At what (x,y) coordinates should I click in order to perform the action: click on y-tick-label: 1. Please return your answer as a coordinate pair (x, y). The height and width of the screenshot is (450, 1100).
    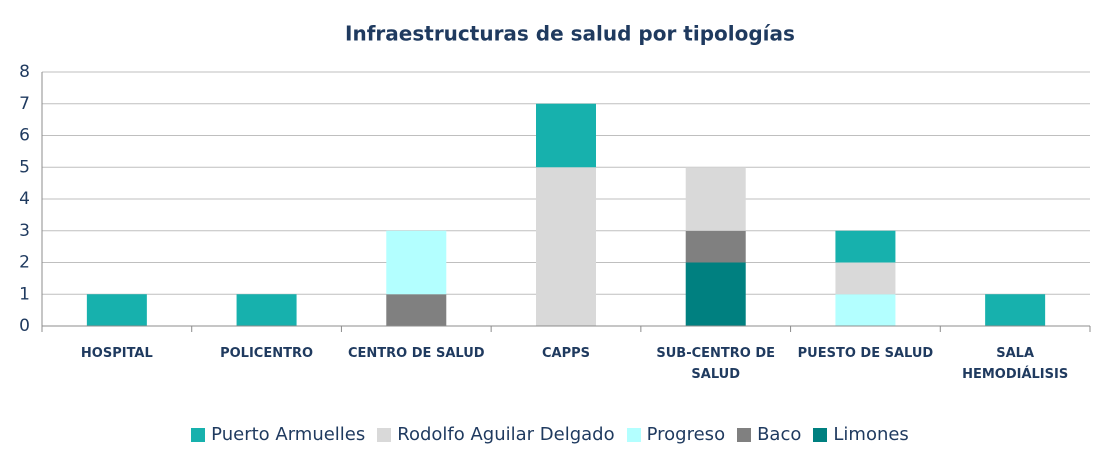
    Looking at the image, I should click on (24, 294).